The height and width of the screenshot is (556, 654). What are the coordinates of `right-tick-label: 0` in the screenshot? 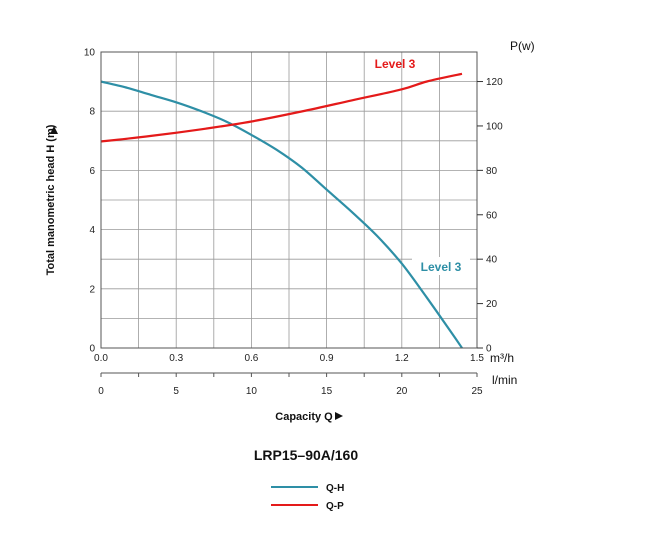 It's located at (489, 349).